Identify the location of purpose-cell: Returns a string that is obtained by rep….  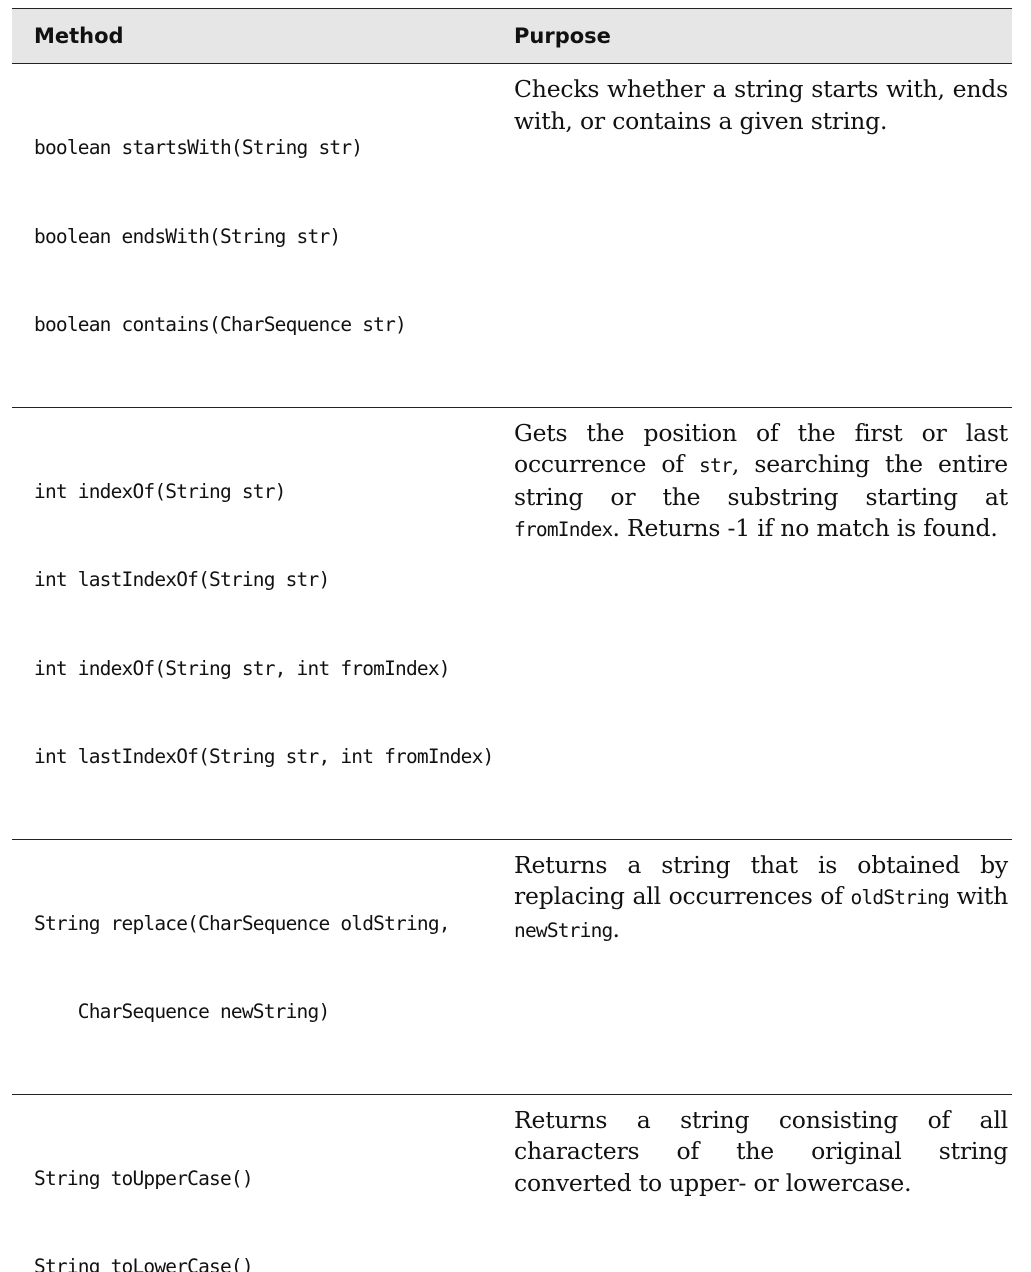
(752, 967).